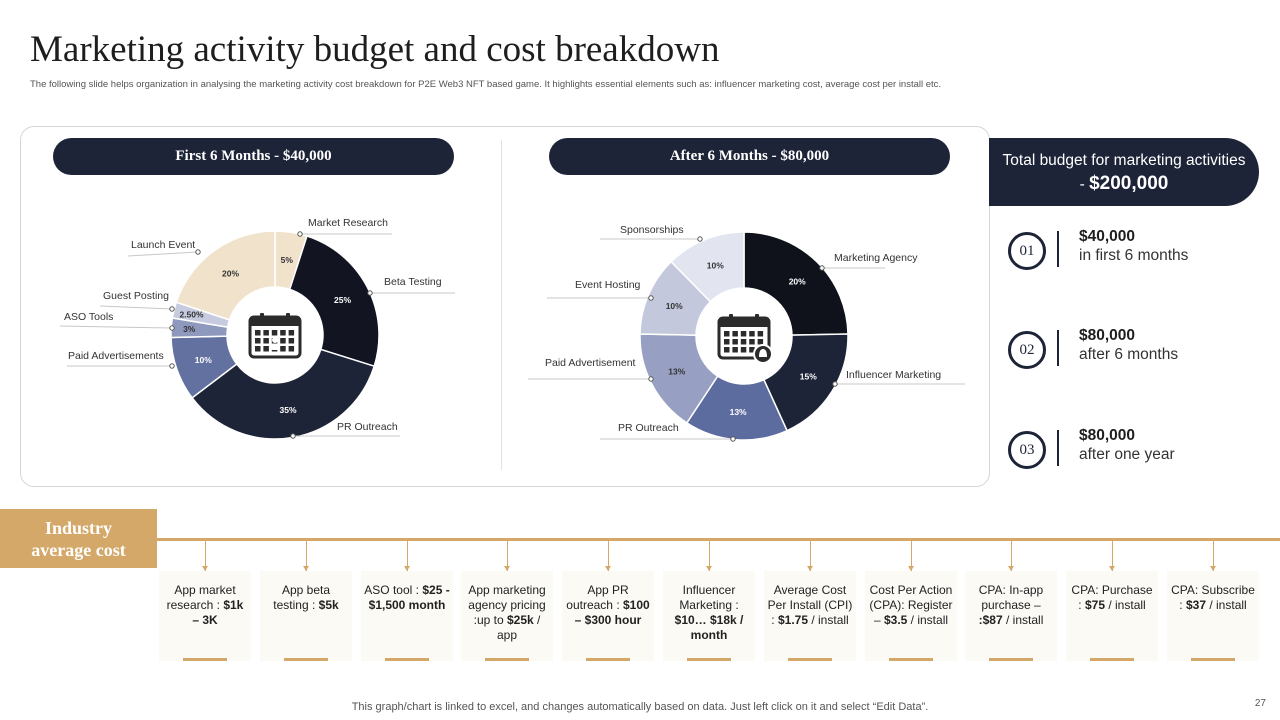 This screenshot has width=1280, height=720. What do you see at coordinates (990, 620) in the screenshot?
I see `cost-card-value: :$87` at bounding box center [990, 620].